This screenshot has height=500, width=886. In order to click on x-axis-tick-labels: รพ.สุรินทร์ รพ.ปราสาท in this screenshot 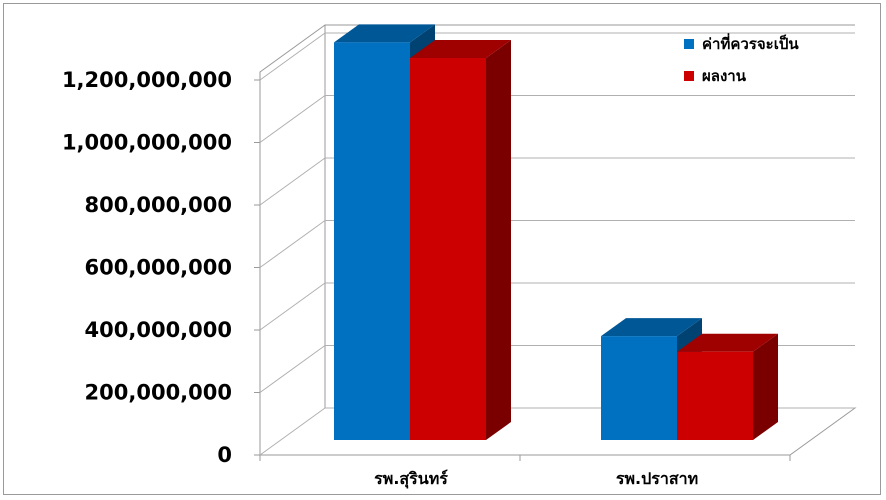, I will do `click(536, 479)`.